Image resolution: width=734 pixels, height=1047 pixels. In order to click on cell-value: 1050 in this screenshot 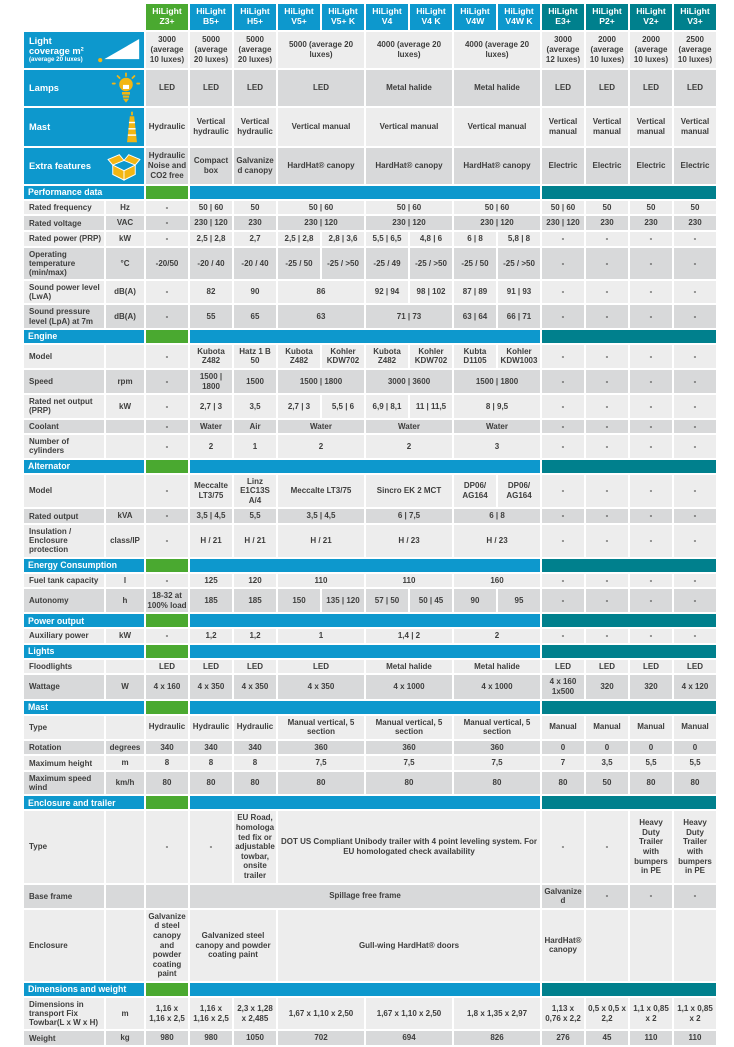, I will do `click(255, 1038)`.